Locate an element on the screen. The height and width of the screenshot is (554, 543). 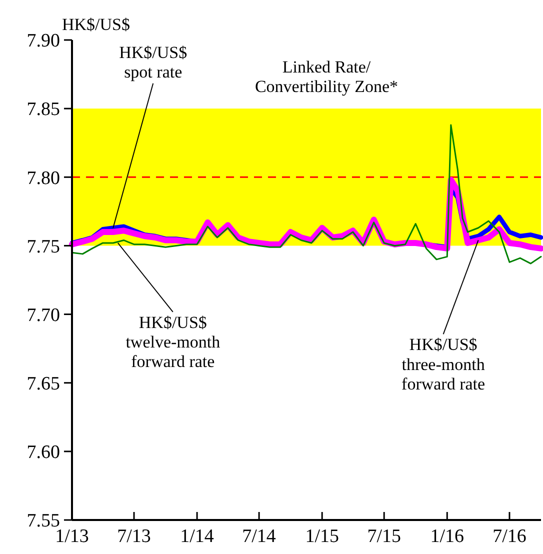
y-tick-label: 7.90 is located at coordinates (43, 41).